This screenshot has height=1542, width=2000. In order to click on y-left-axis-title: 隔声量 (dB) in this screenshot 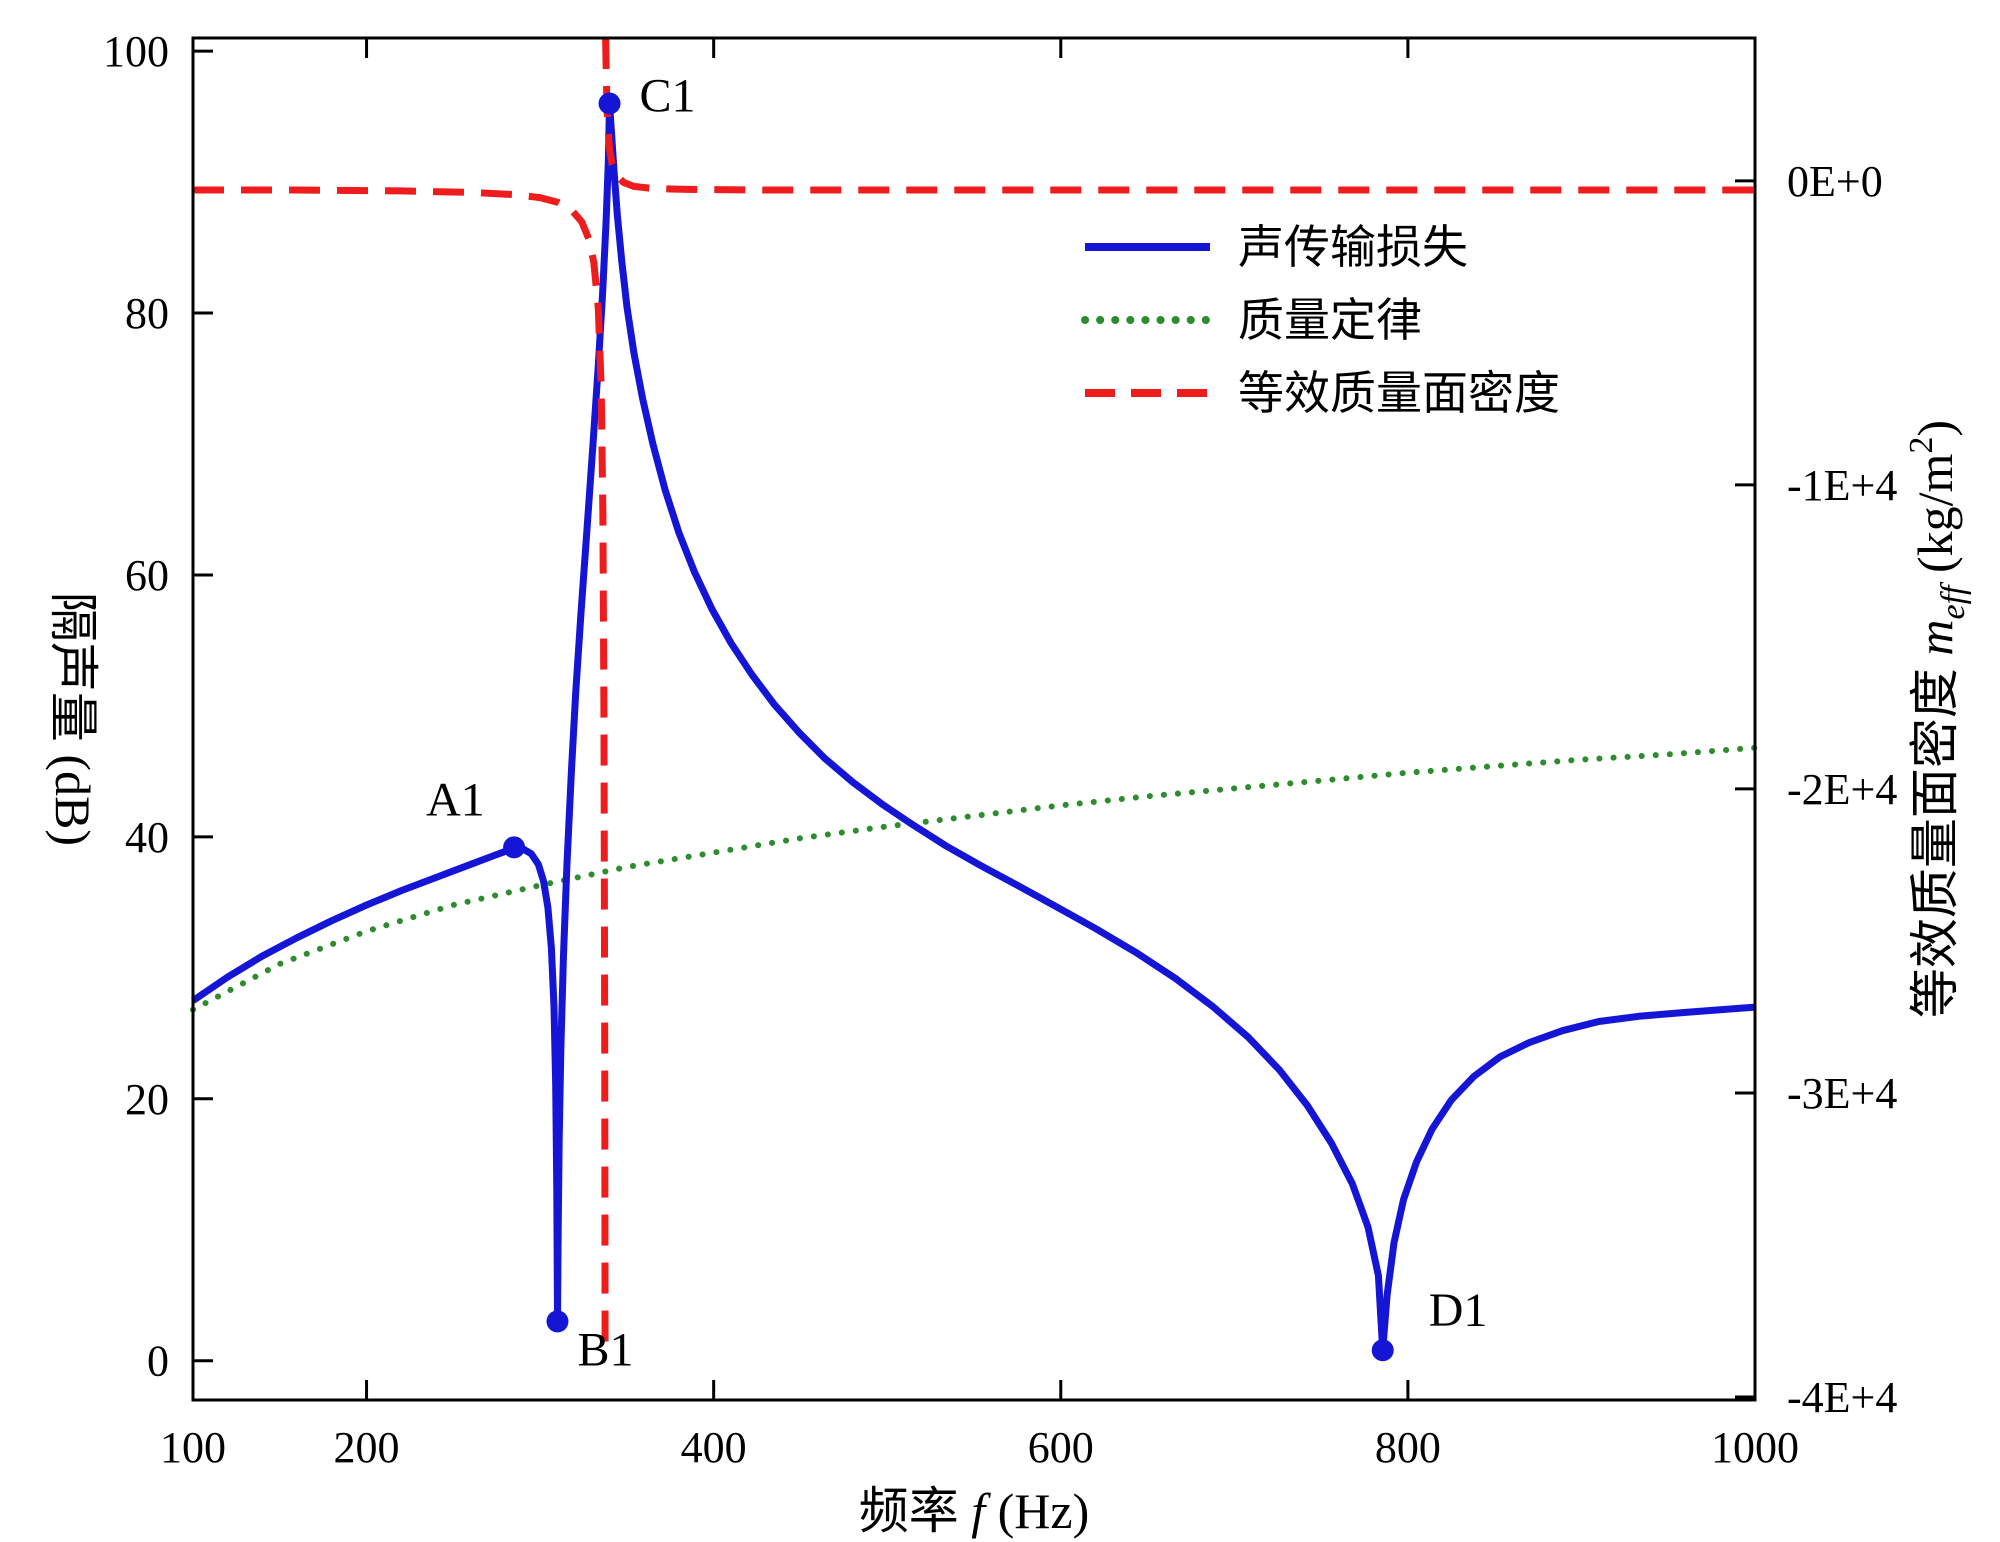, I will do `click(73, 719)`.